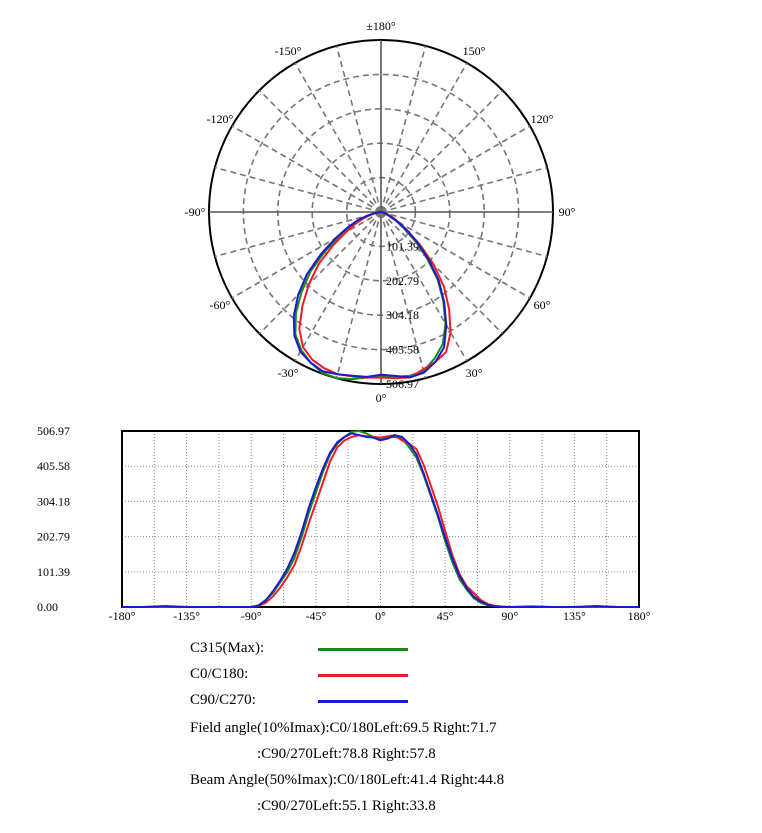 This screenshot has width=762, height=833. Describe the element at coordinates (122, 616) in the screenshot. I see `x-tick-label: -180°` at that location.